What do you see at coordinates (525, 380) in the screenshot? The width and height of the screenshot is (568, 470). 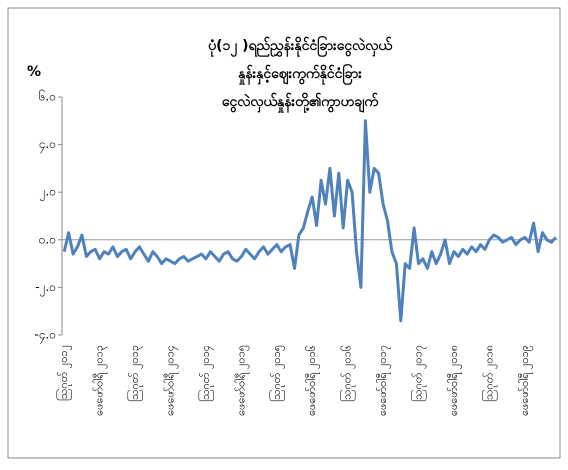 I see `x-tick-label: ဖေဖော်ဝါရီ ၂၀၁၉` at bounding box center [525, 380].